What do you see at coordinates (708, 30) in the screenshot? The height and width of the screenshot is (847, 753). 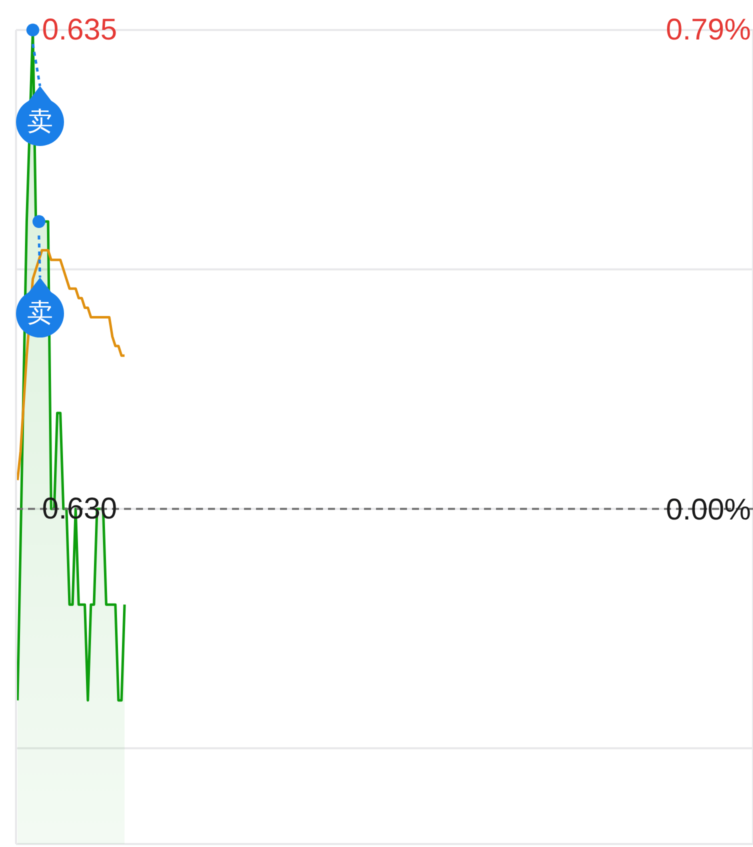 I see `y2-tick-label: 0.79%` at bounding box center [708, 30].